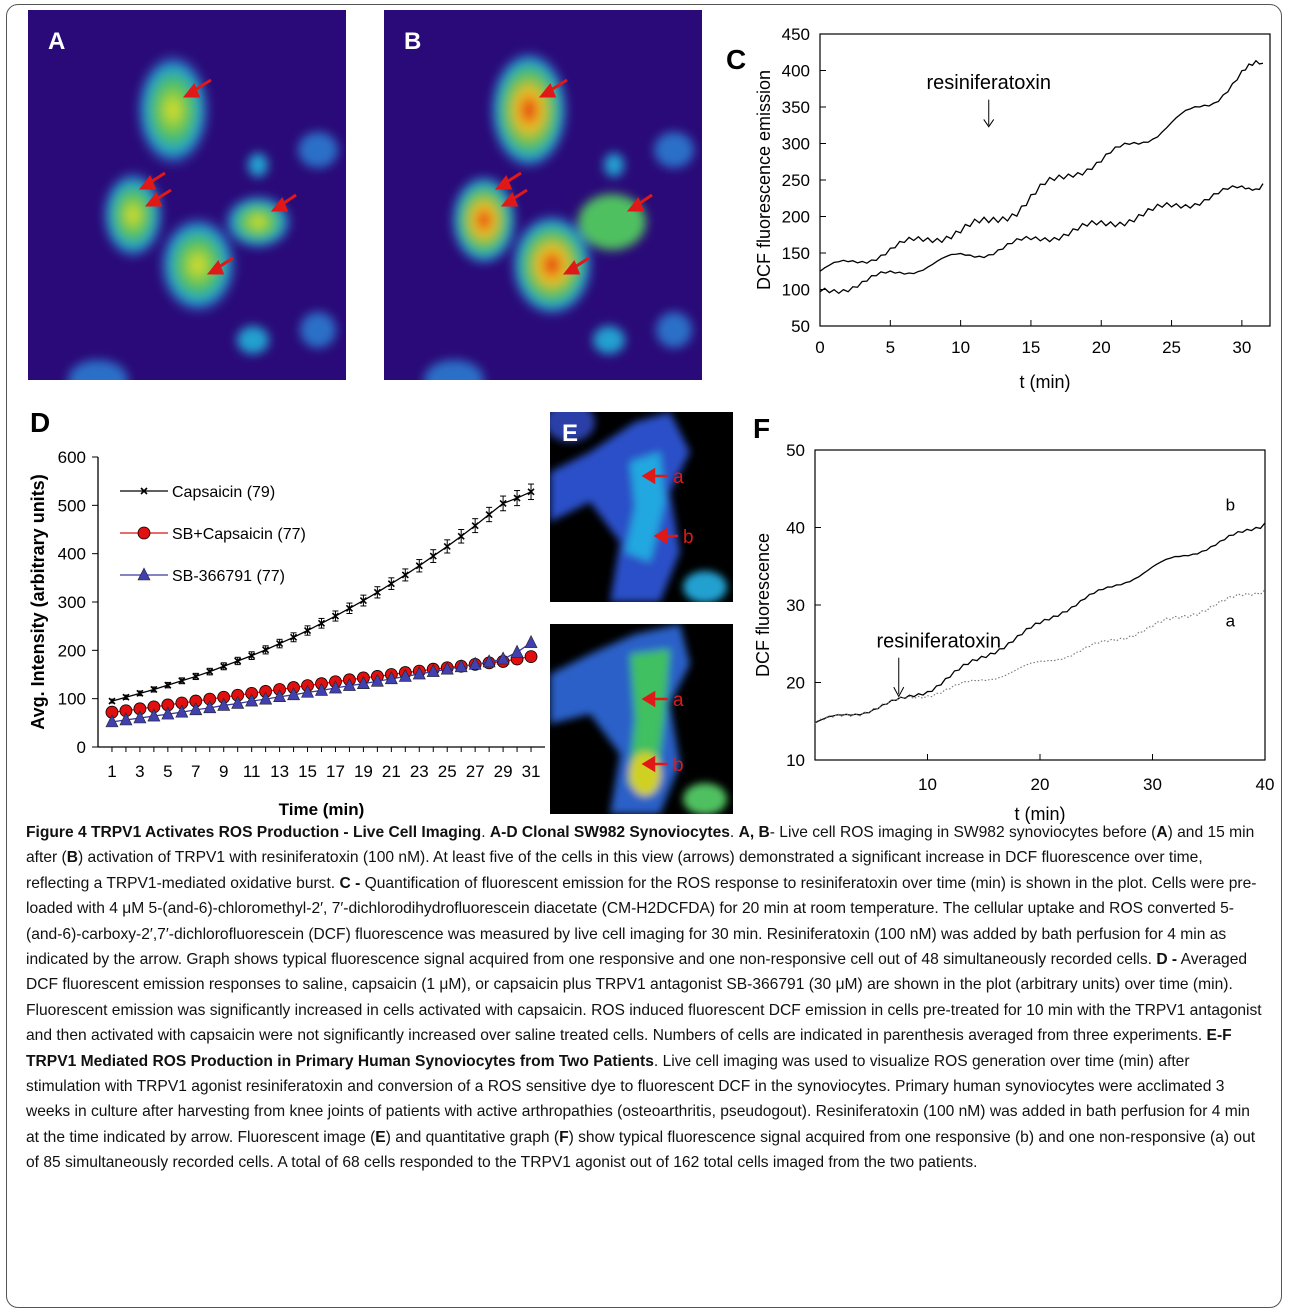  Describe the element at coordinates (72, 858) in the screenshot. I see `caption-ref-b: B` at that location.